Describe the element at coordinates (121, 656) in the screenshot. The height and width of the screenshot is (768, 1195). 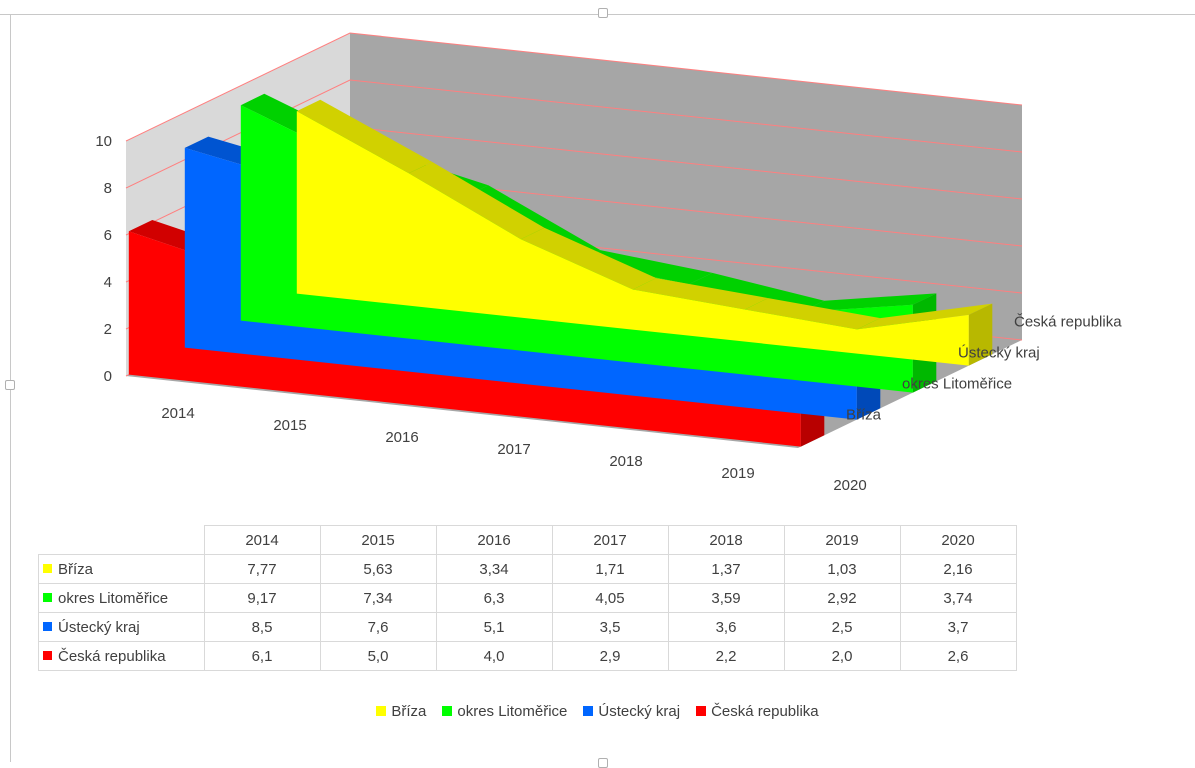
I see `table-row-header: Česká republika` at that location.